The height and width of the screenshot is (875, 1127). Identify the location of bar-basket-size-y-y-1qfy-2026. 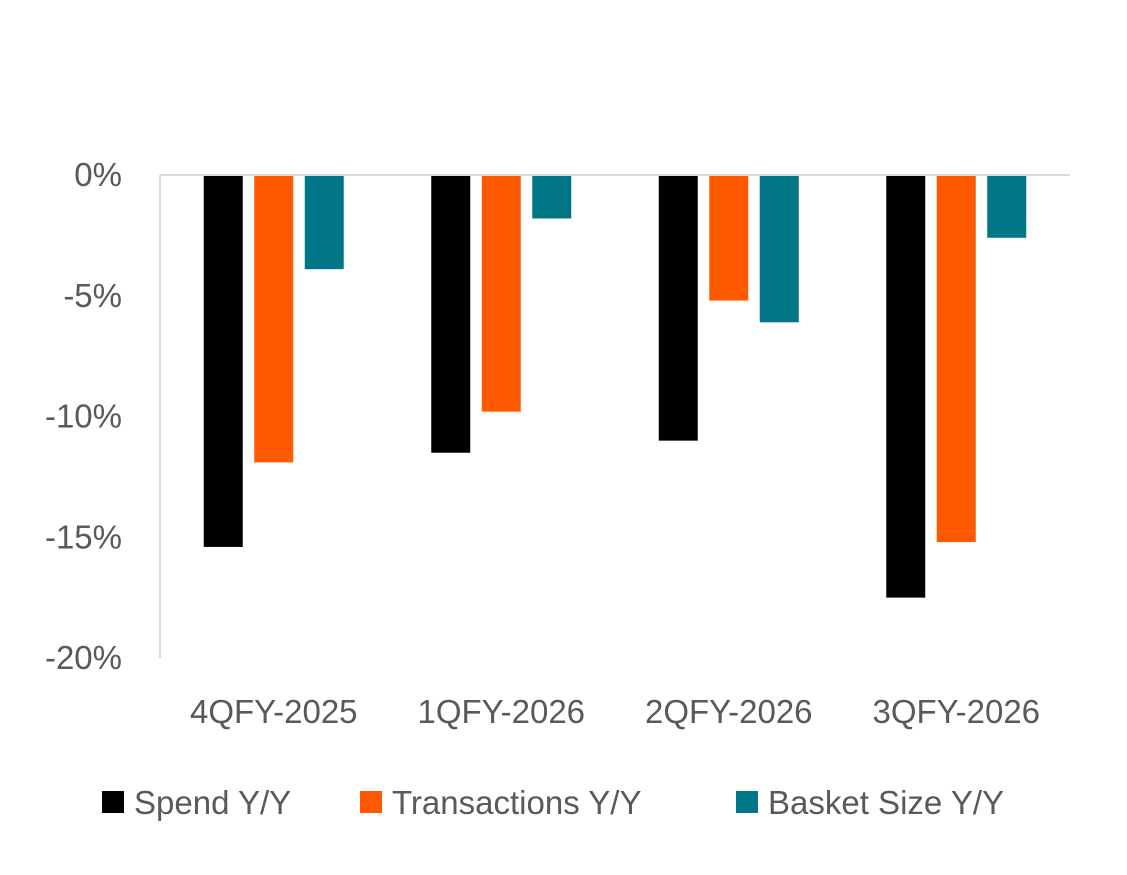
(552, 197).